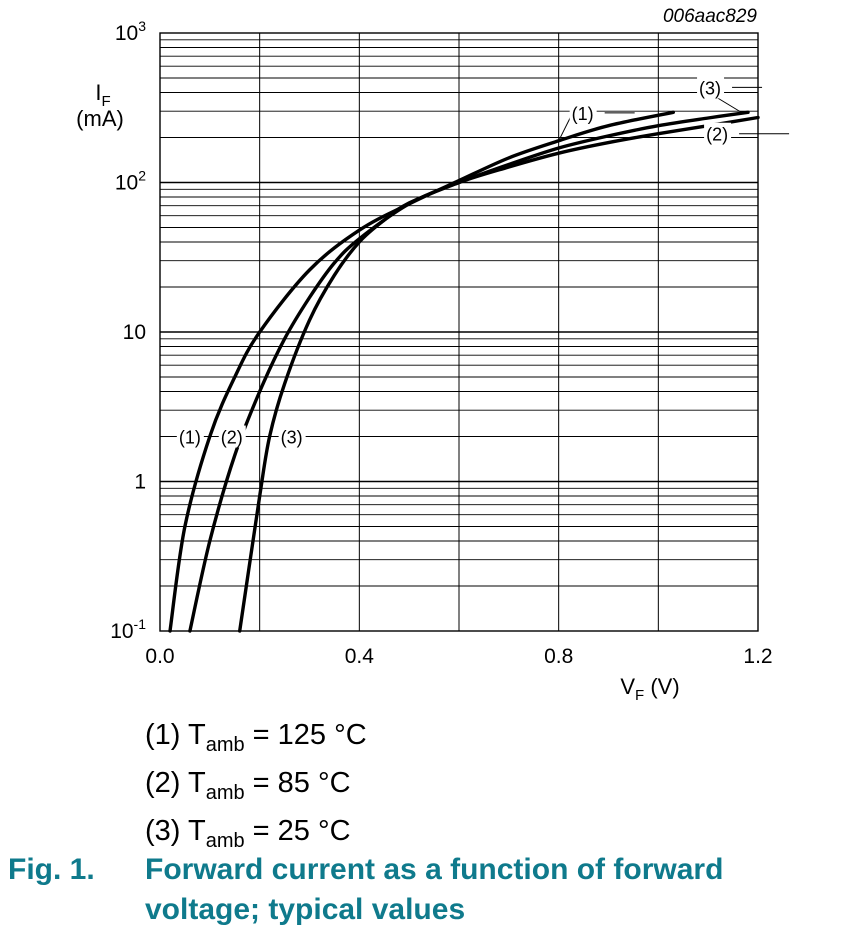 The image size is (845, 941). I want to click on y-tick-exponent: 2, so click(142, 176).